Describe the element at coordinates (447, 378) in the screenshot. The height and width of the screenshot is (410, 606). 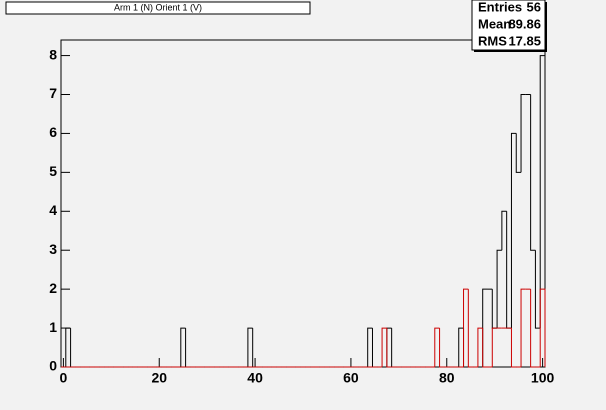
I see `x-tick-label: 80` at that location.